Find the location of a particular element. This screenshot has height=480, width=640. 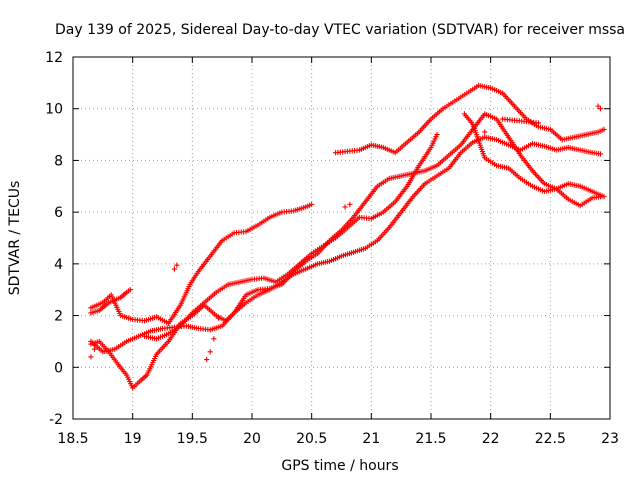

y-tick-label: 2 is located at coordinates (58, 317).